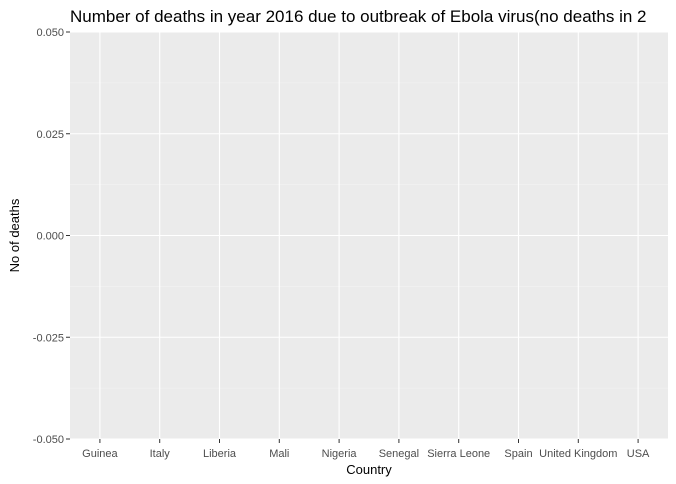 This screenshot has height=484, width=676. I want to click on x-tick-label: Guinea, so click(100, 454).